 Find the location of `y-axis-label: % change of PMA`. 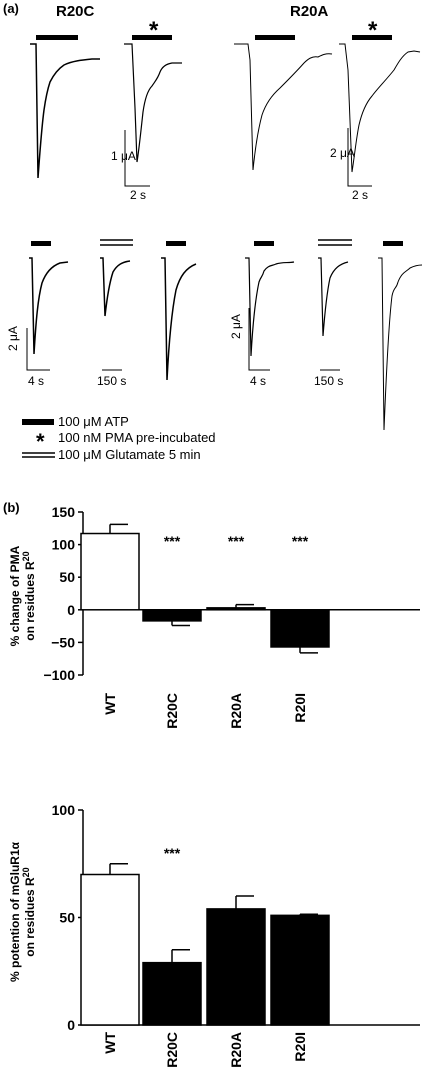

y-axis-label: % change of PMA is located at coordinates (15, 595).